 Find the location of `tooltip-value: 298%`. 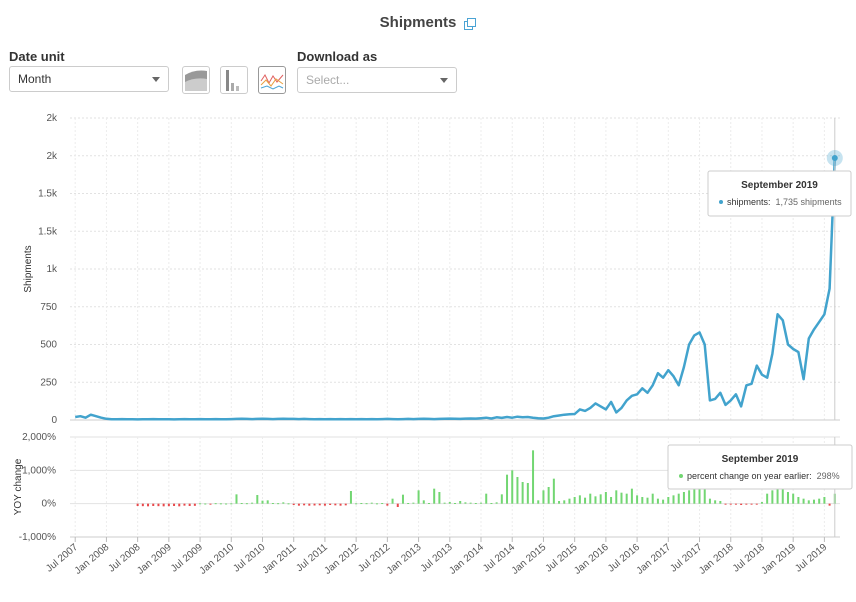

tooltip-value: 298% is located at coordinates (828, 476).